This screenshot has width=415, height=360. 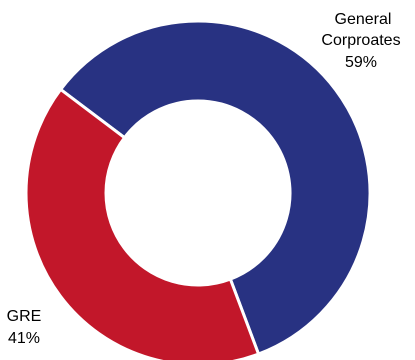 I want to click on slice-label-general-corporates-line-2: Corproates, so click(x=360, y=40).